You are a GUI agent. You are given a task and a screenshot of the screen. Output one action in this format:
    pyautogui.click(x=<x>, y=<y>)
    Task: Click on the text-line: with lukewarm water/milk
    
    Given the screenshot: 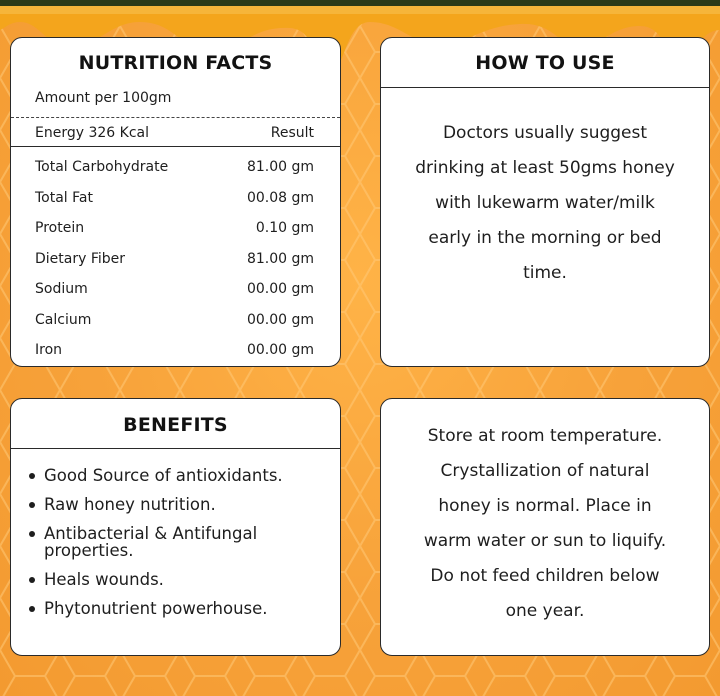 What is the action you would take?
    pyautogui.click(x=545, y=203)
    